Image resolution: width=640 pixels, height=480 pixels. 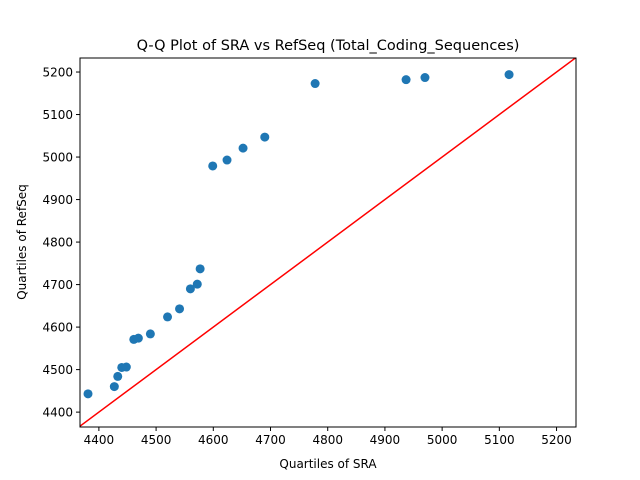 I want to click on x-tick-label: 4700, so click(x=270, y=440).